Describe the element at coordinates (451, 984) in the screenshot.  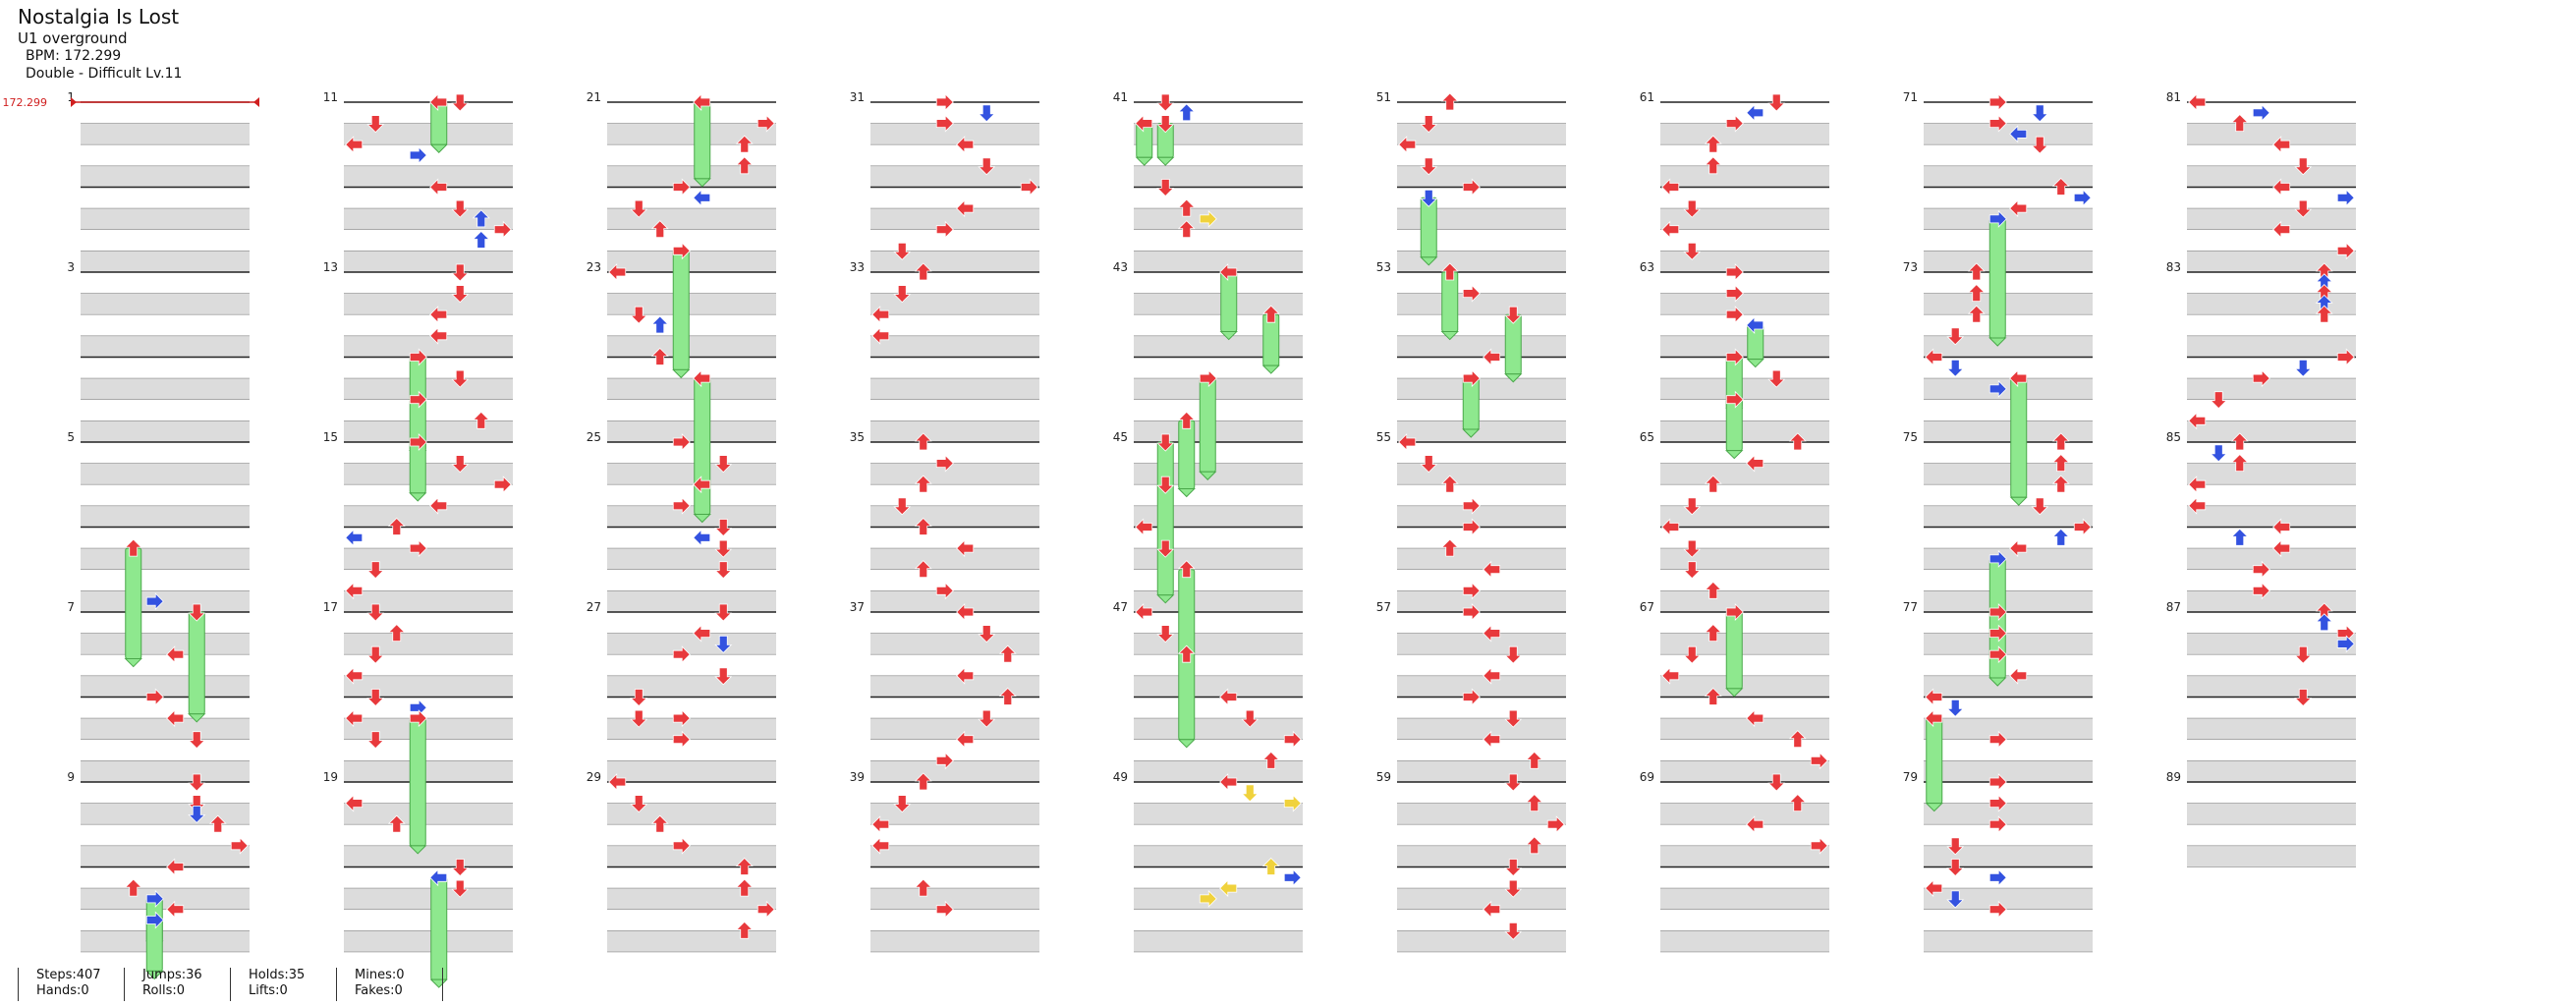
I see `stats-end-divider` at that location.